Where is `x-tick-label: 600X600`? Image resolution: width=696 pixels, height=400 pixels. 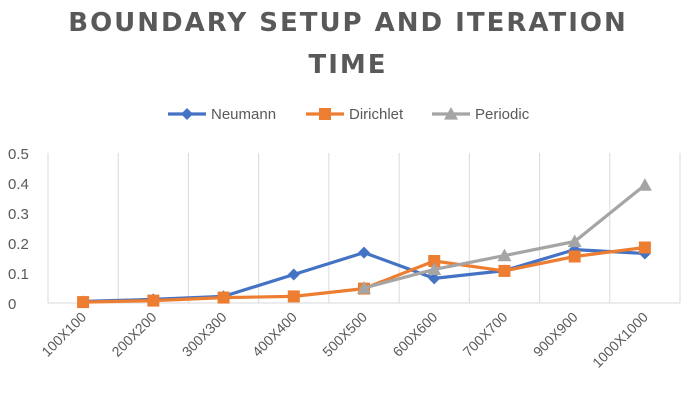 x-tick-label: 600X600 is located at coordinates (414, 334).